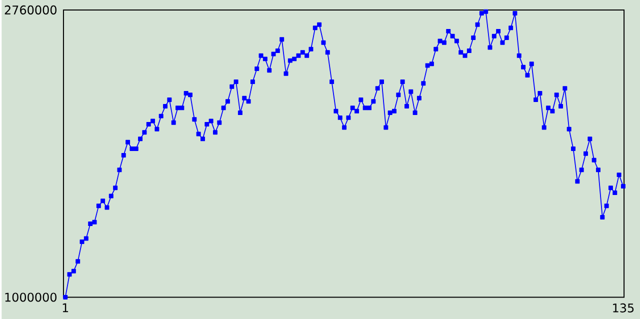  Describe the element at coordinates (65, 307) in the screenshot. I see `x-tick-label: 1` at that location.